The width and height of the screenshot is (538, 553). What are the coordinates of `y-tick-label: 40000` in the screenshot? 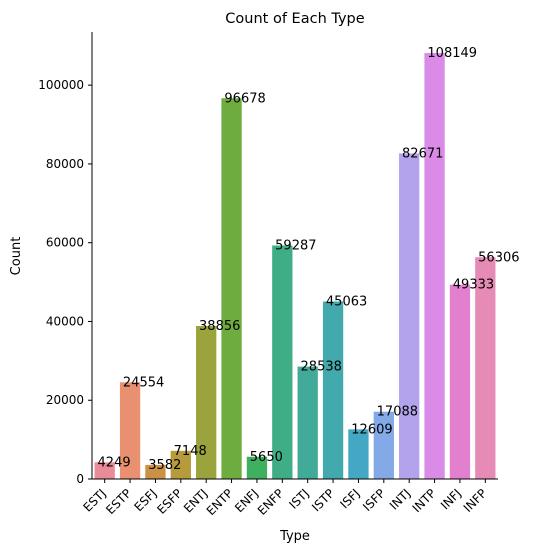 It's located at (65, 321).